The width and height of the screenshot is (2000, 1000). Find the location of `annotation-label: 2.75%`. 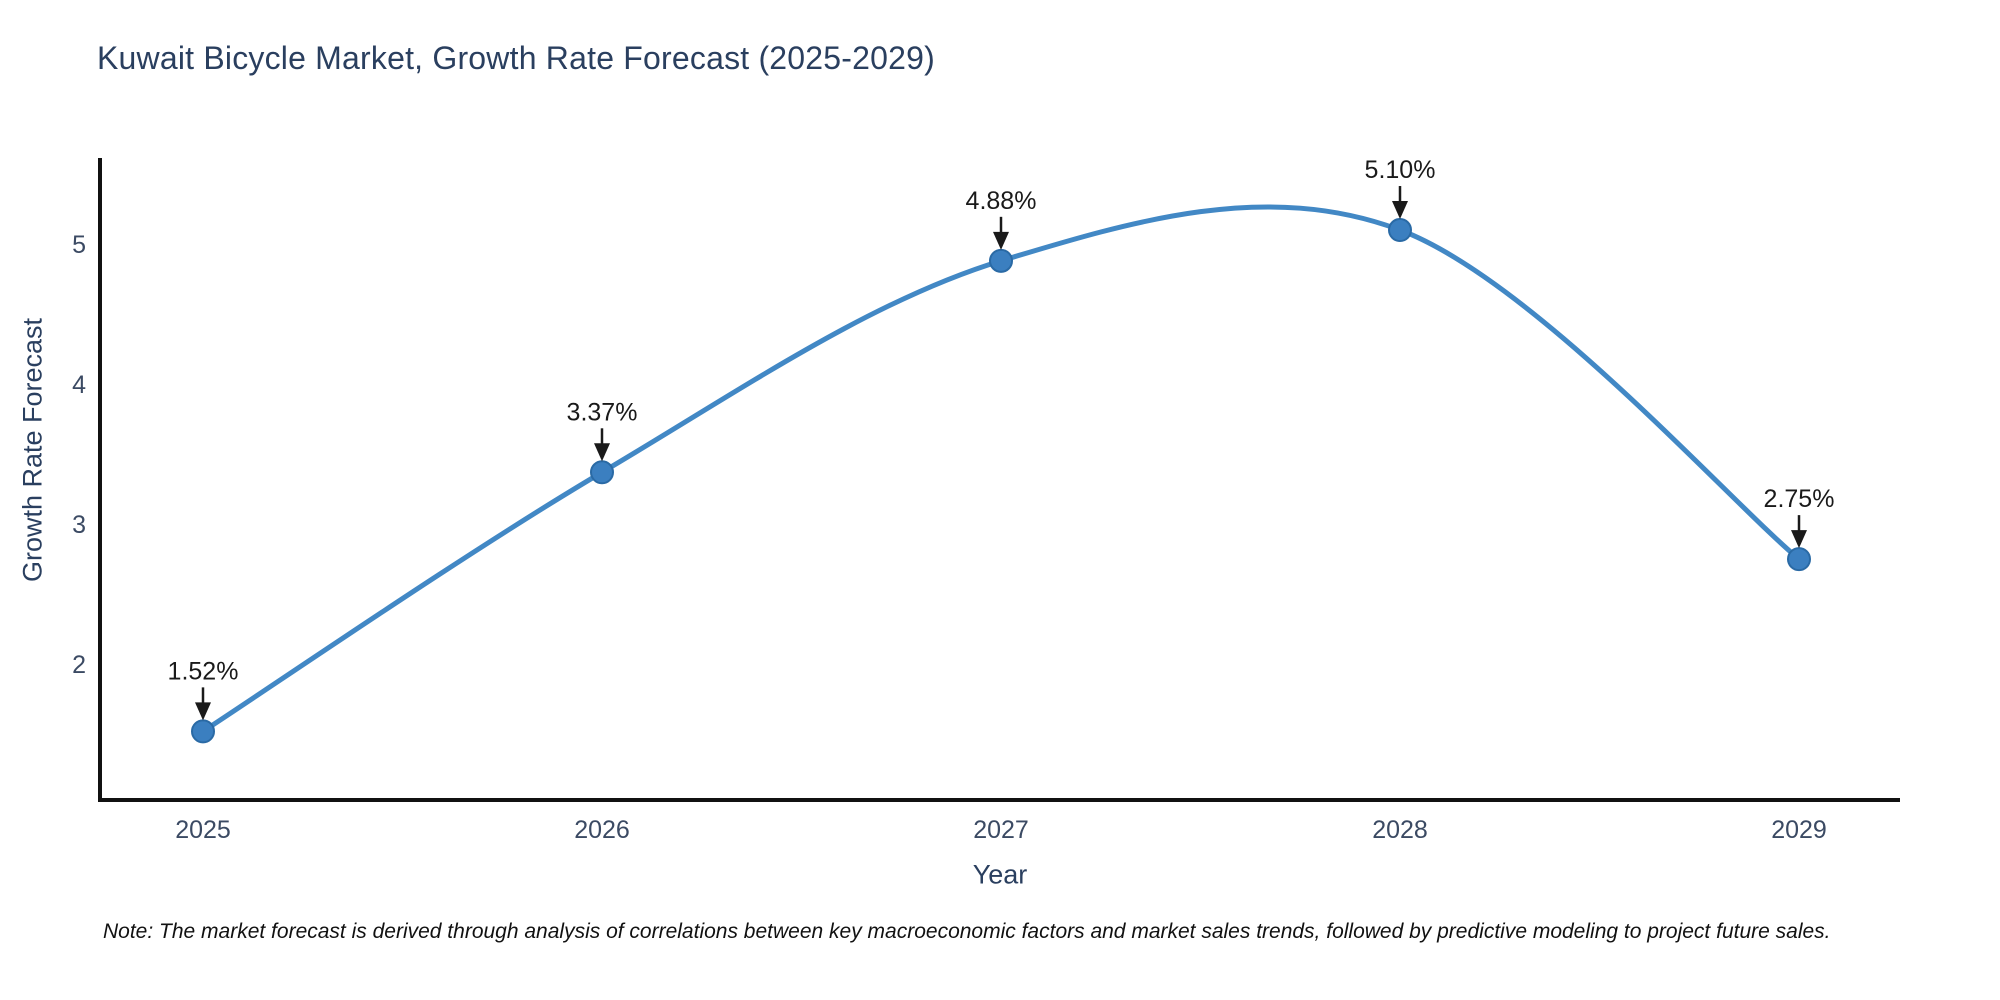

annotation-label: 2.75% is located at coordinates (1799, 499).